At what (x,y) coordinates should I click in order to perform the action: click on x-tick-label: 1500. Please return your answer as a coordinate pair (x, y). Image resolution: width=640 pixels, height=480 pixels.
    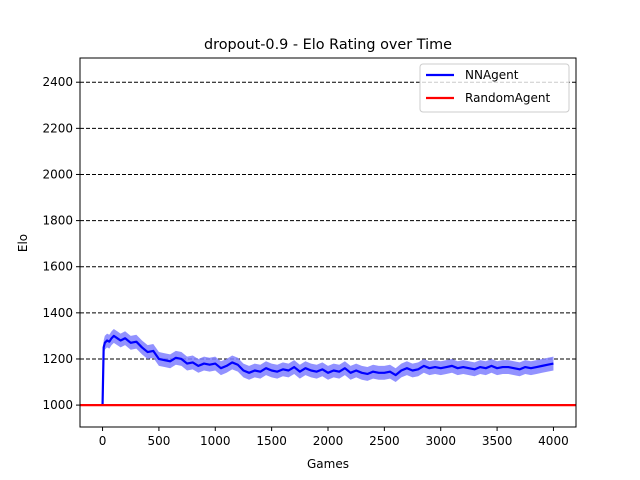
    Looking at the image, I should click on (271, 441).